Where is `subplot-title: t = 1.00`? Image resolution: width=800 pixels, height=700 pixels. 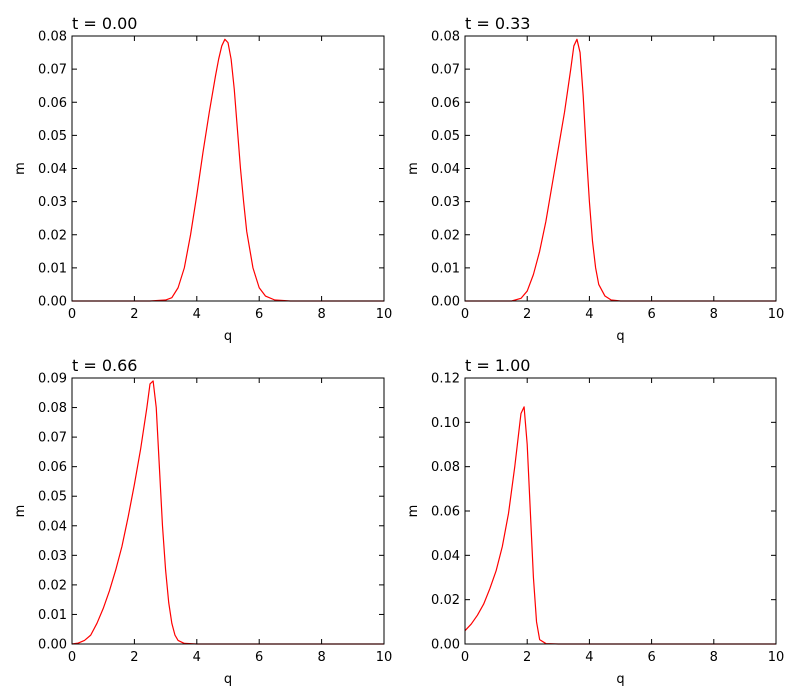
subplot-title: t = 1.00 is located at coordinates (497, 365).